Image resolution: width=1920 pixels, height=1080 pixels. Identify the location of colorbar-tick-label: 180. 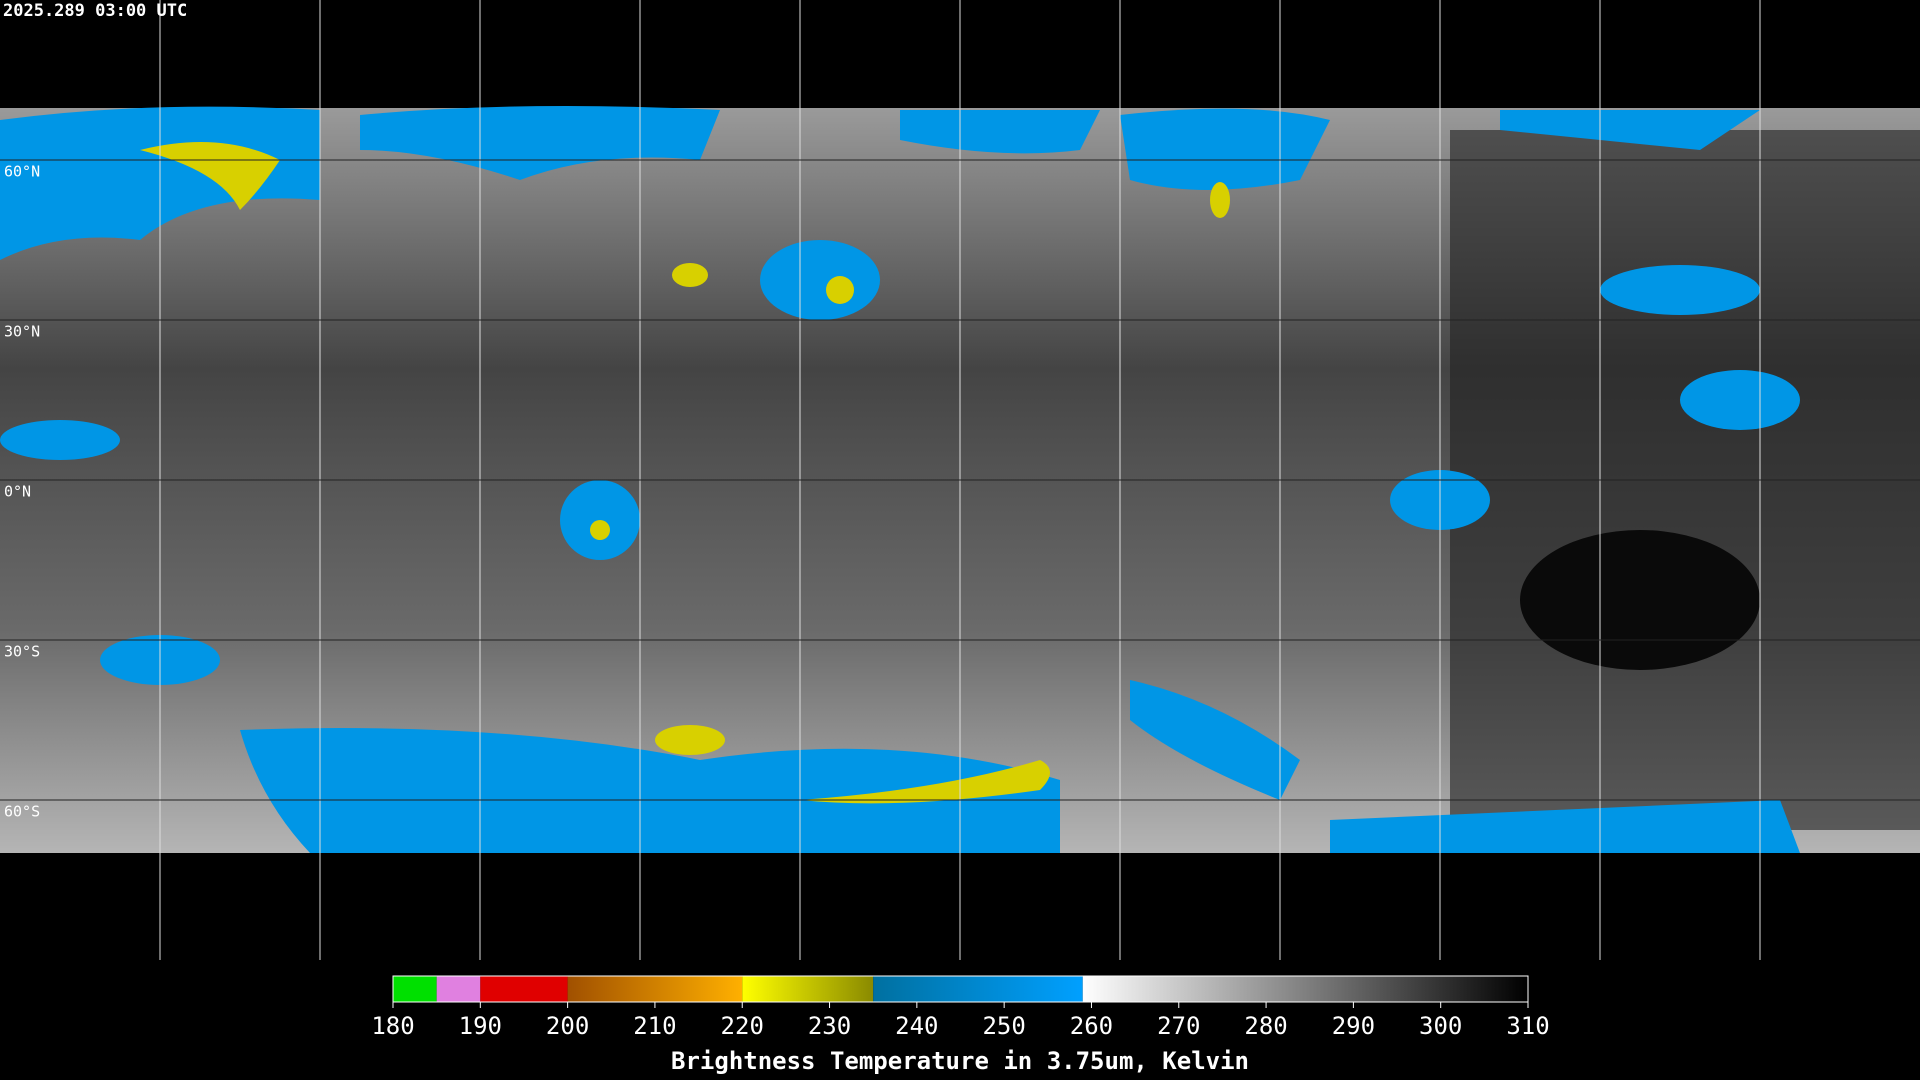
(392, 1026).